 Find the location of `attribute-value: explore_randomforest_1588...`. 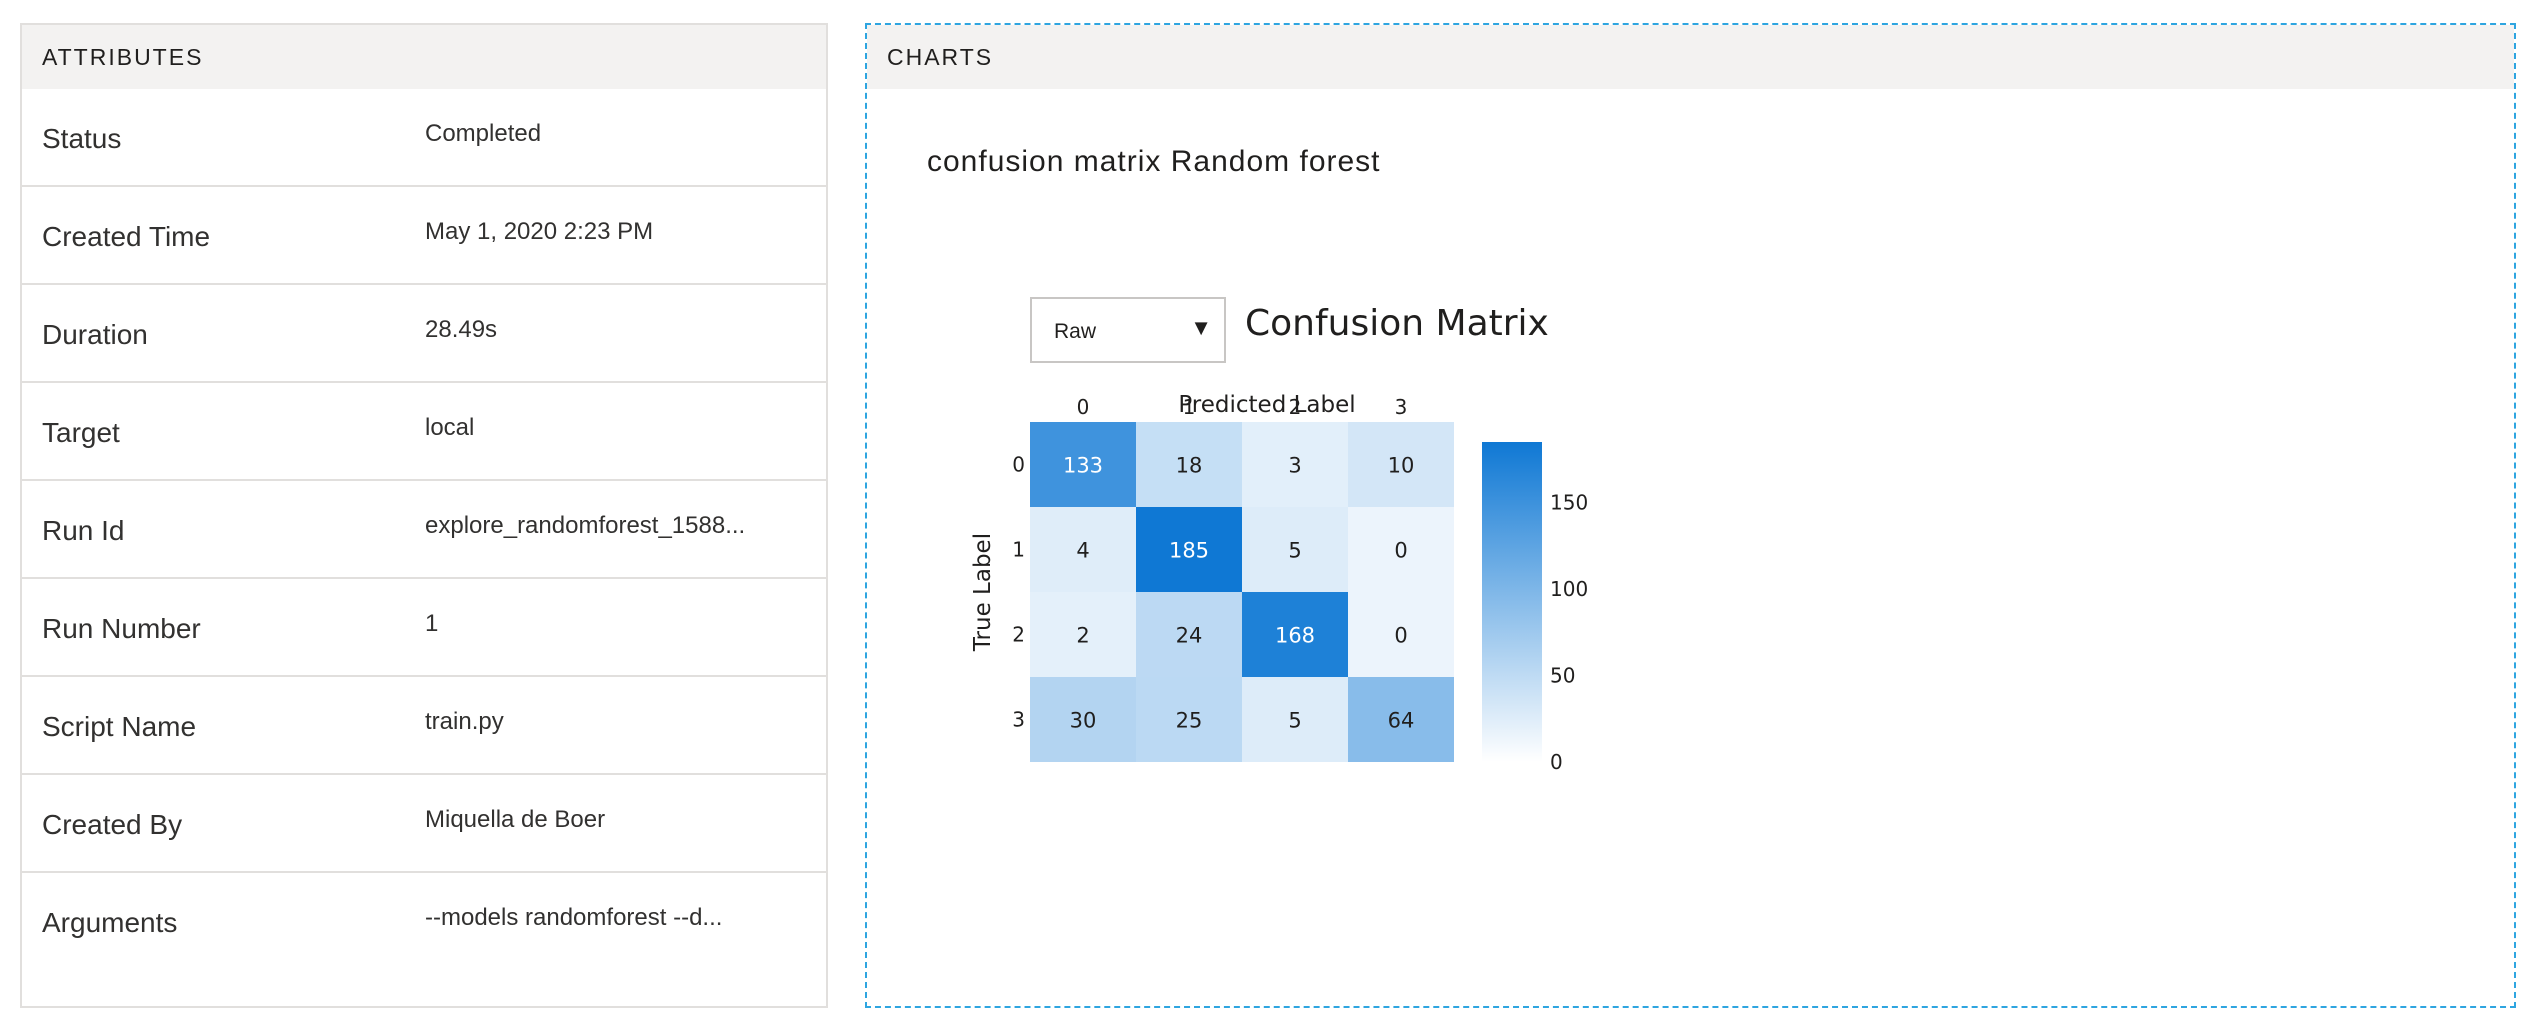

attribute-value: explore_randomforest_1588... is located at coordinates (585, 525).